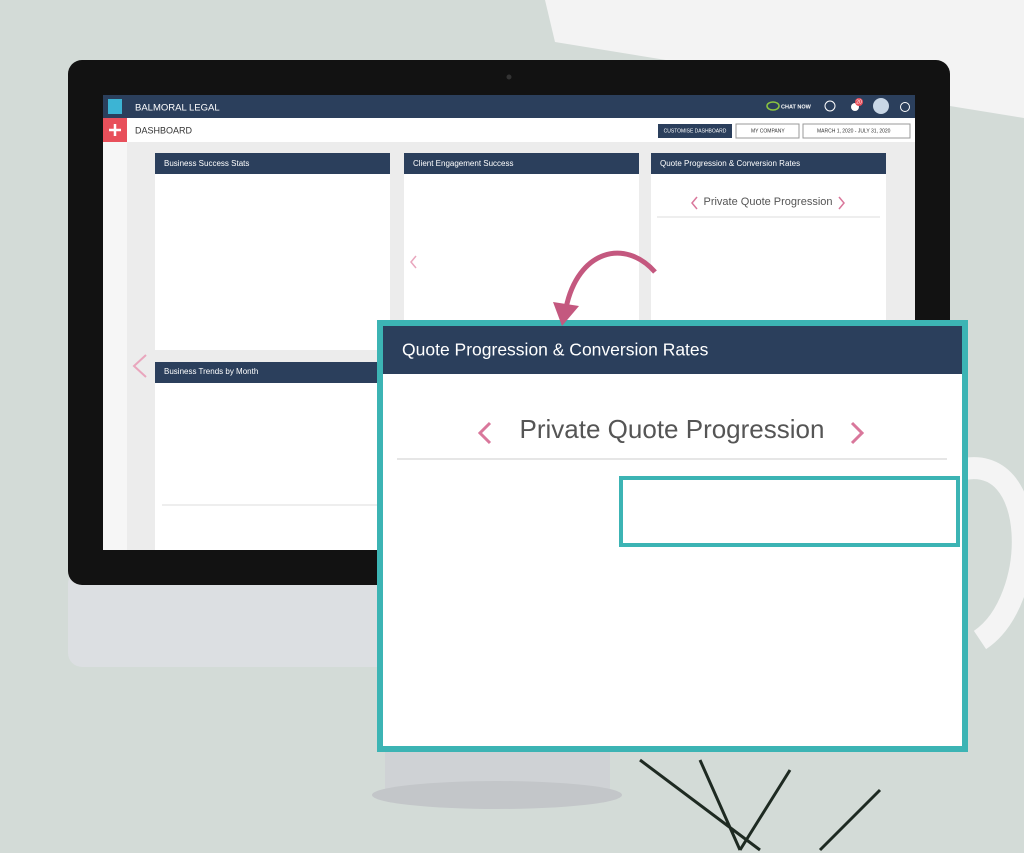 The image size is (1024, 853). I want to click on company-select, so click(767, 131).